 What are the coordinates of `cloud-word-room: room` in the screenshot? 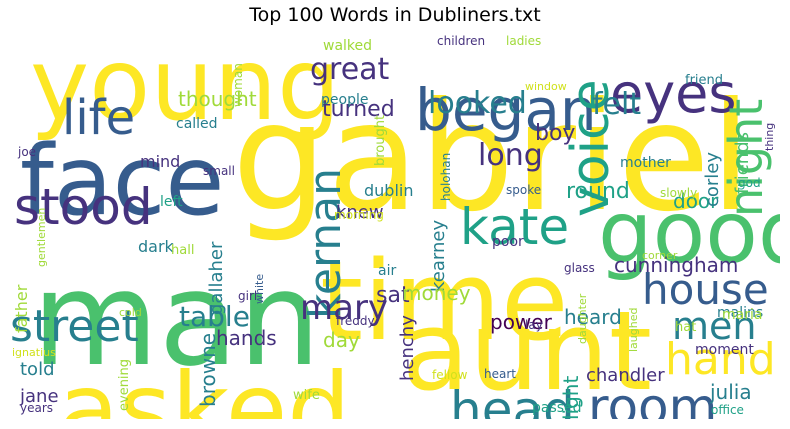 It's located at (652, 398).